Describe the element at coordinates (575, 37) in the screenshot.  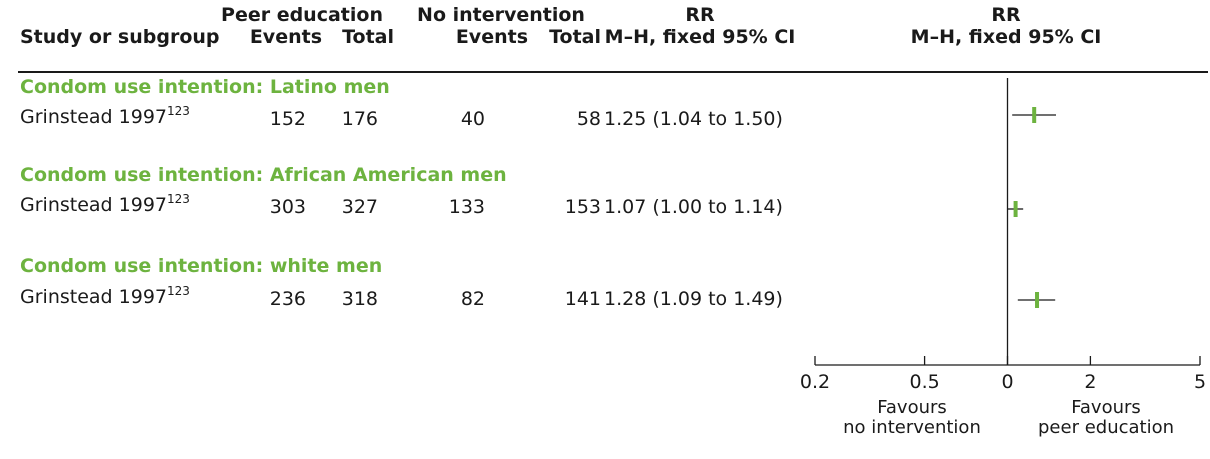
I see `group2-total-header: Total` at that location.